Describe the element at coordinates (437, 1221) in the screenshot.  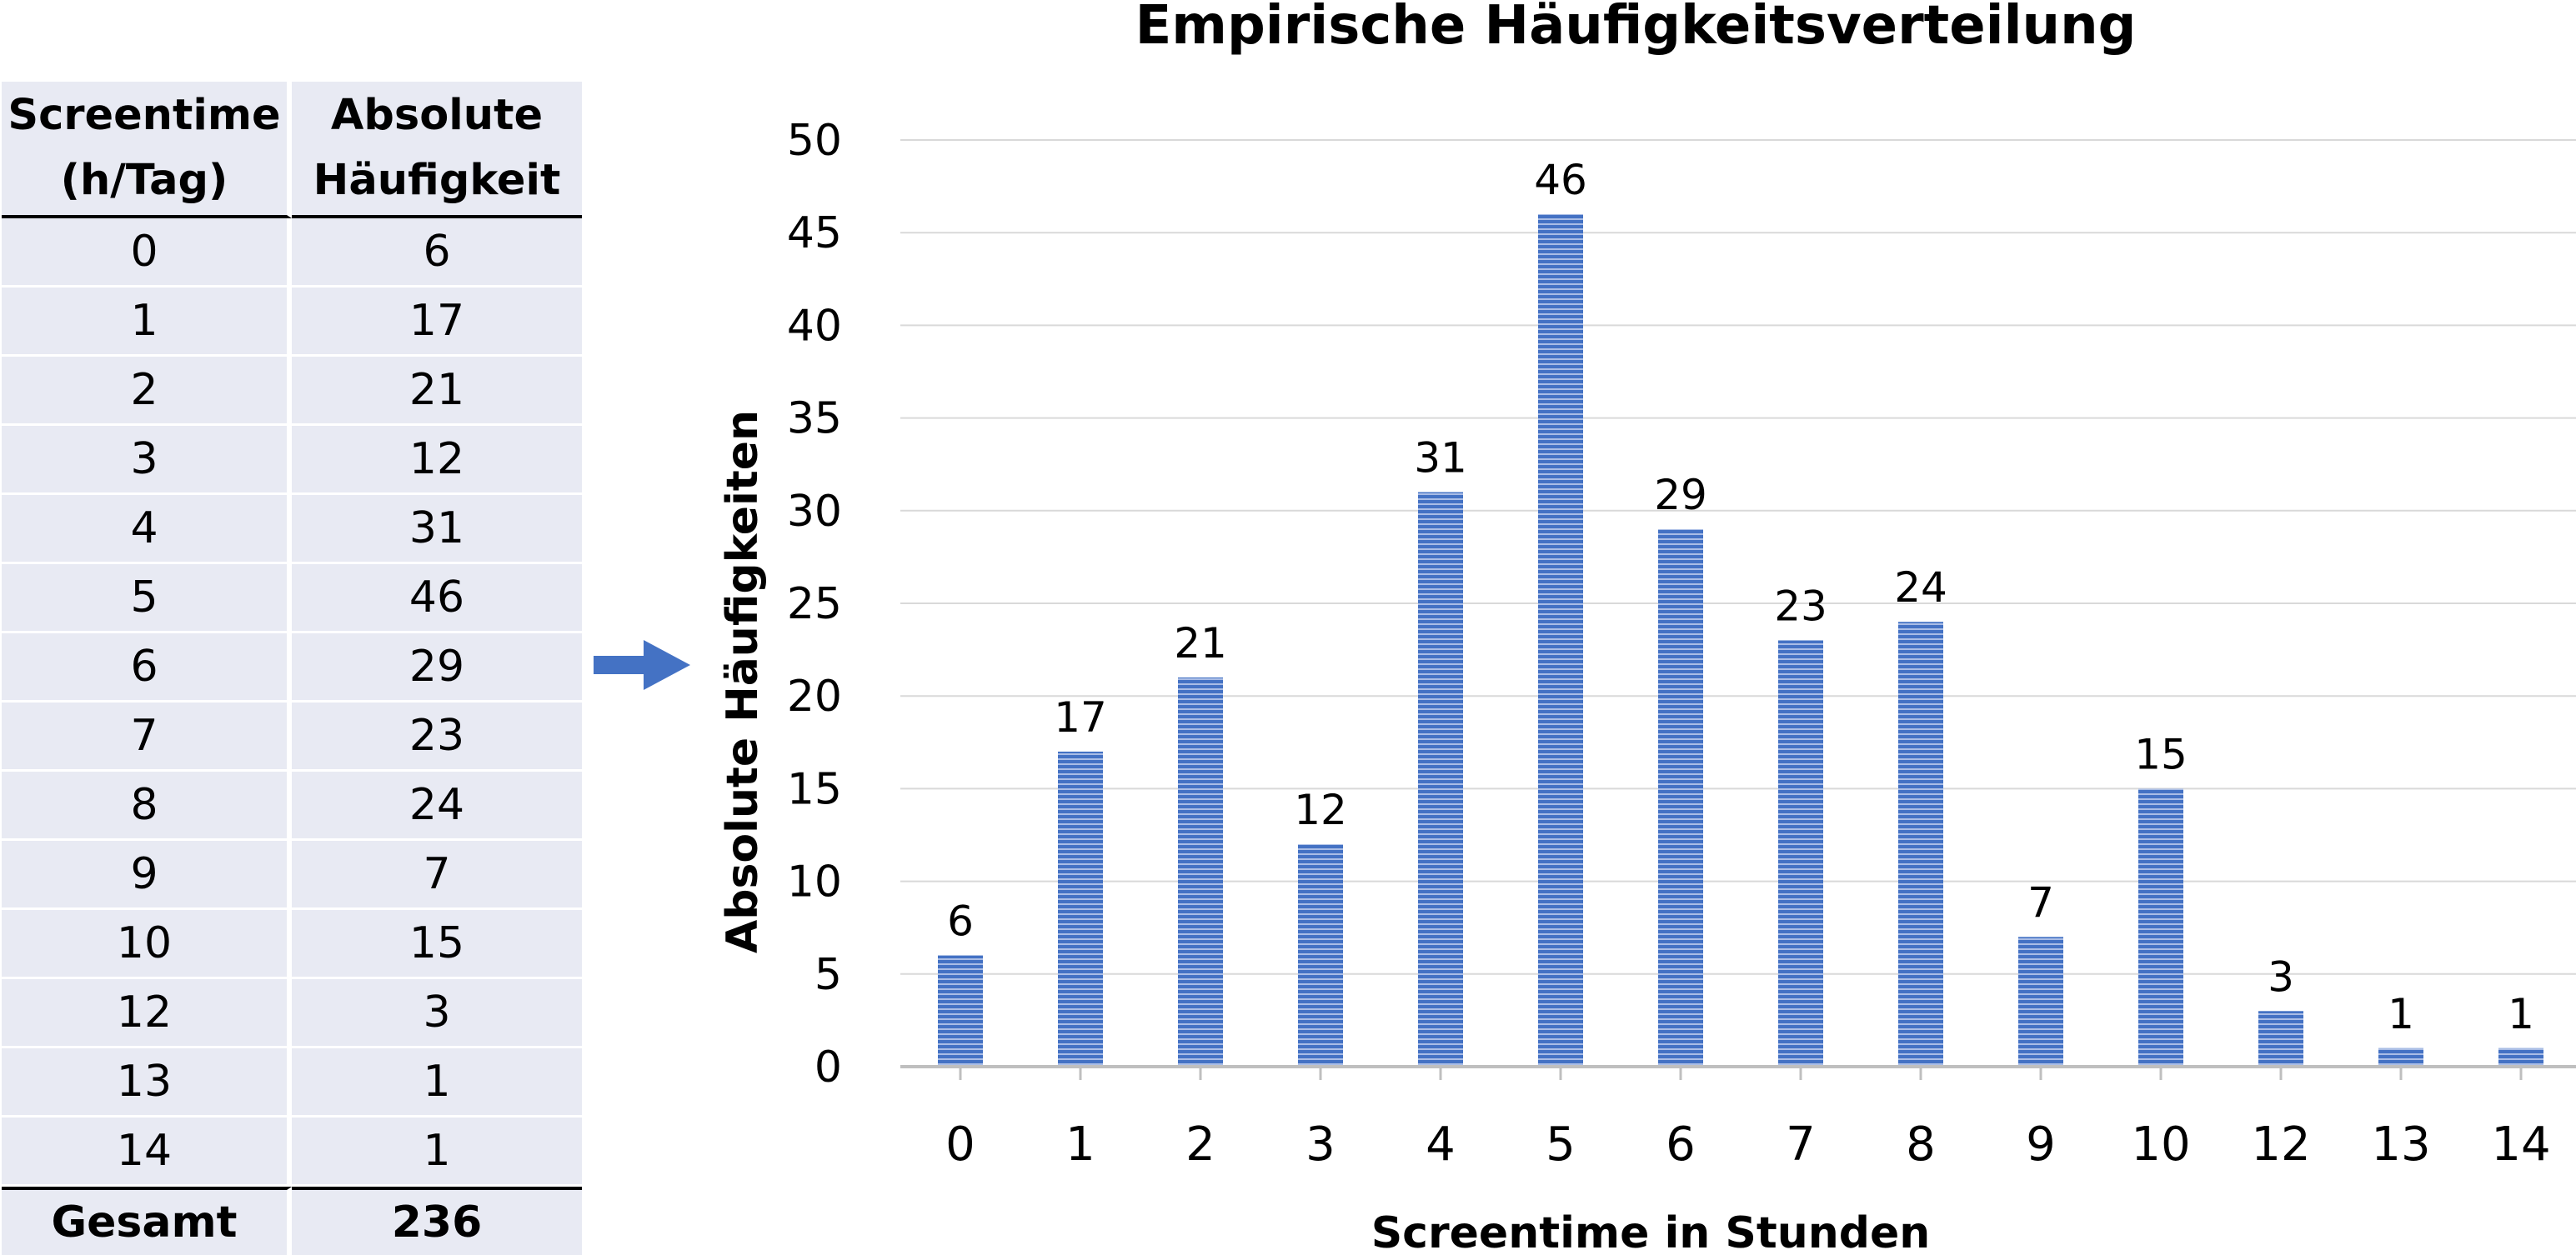
I see `total-value: 236` at that location.